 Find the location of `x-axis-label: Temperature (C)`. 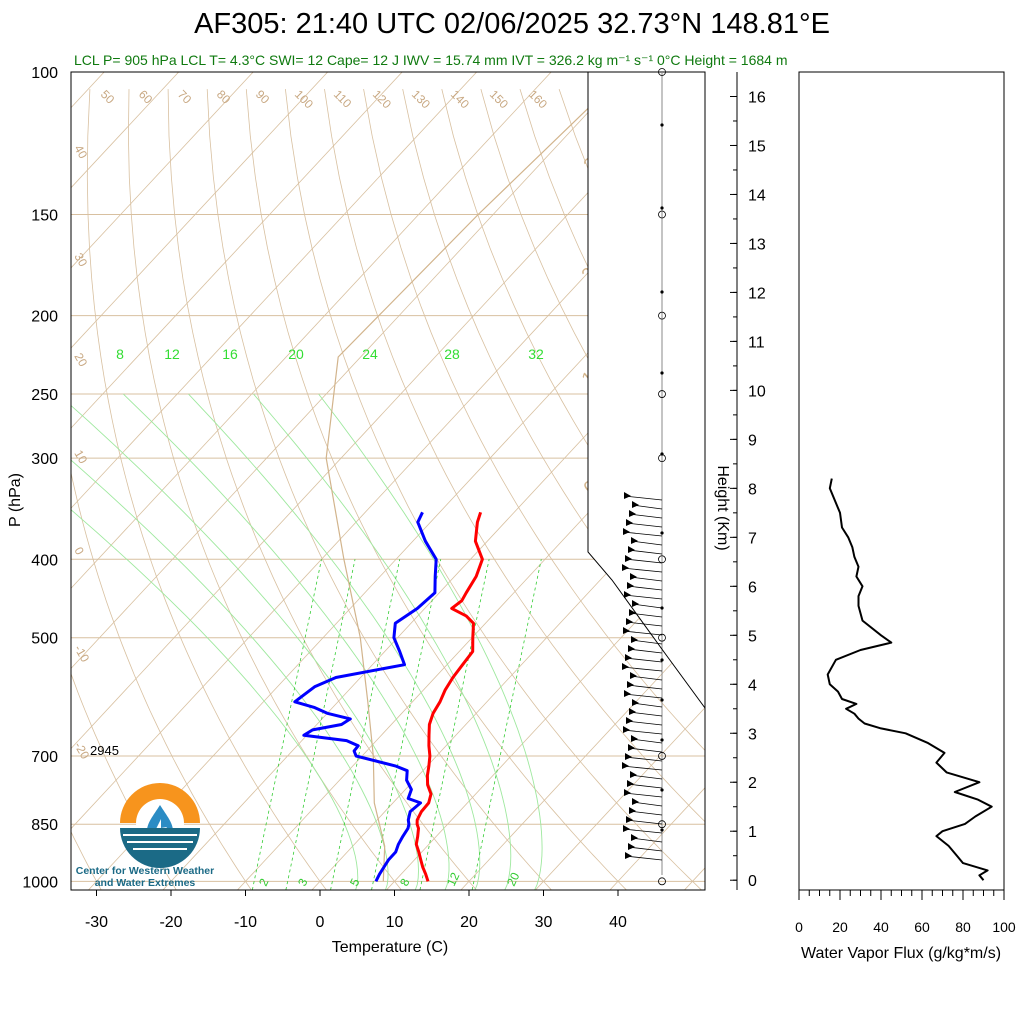

x-axis-label: Temperature (C) is located at coordinates (390, 947).